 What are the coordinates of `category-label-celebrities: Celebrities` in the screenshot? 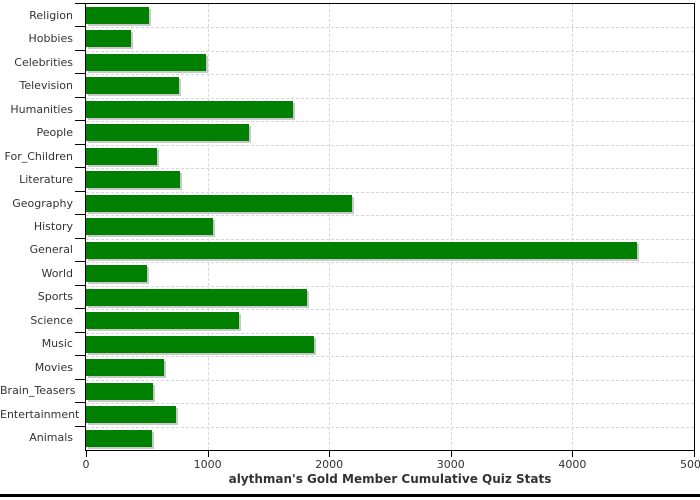 It's located at (43, 62).